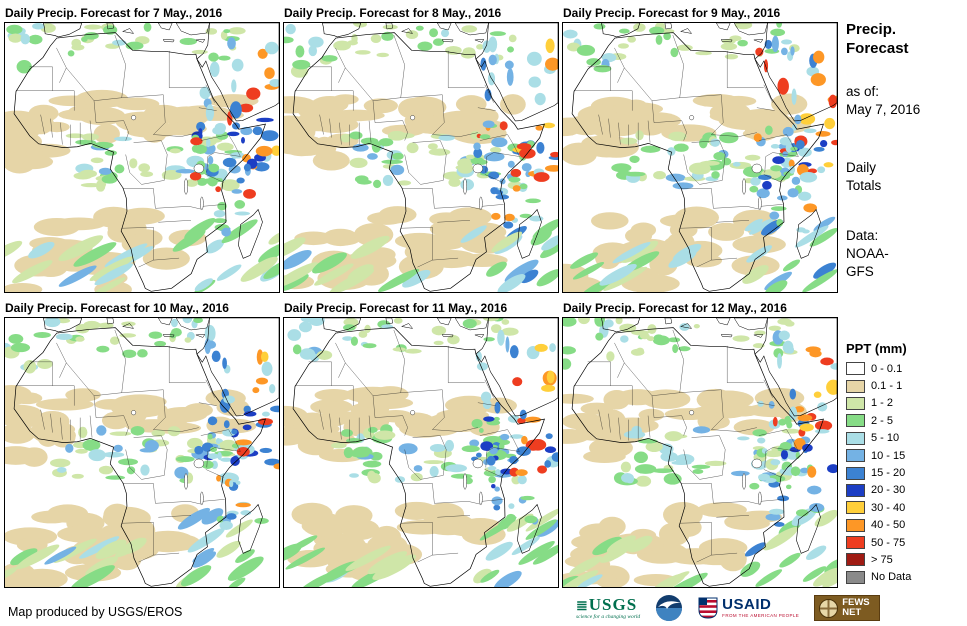 The width and height of the screenshot is (967, 626). I want to click on fews-globe-icon, so click(829, 608).